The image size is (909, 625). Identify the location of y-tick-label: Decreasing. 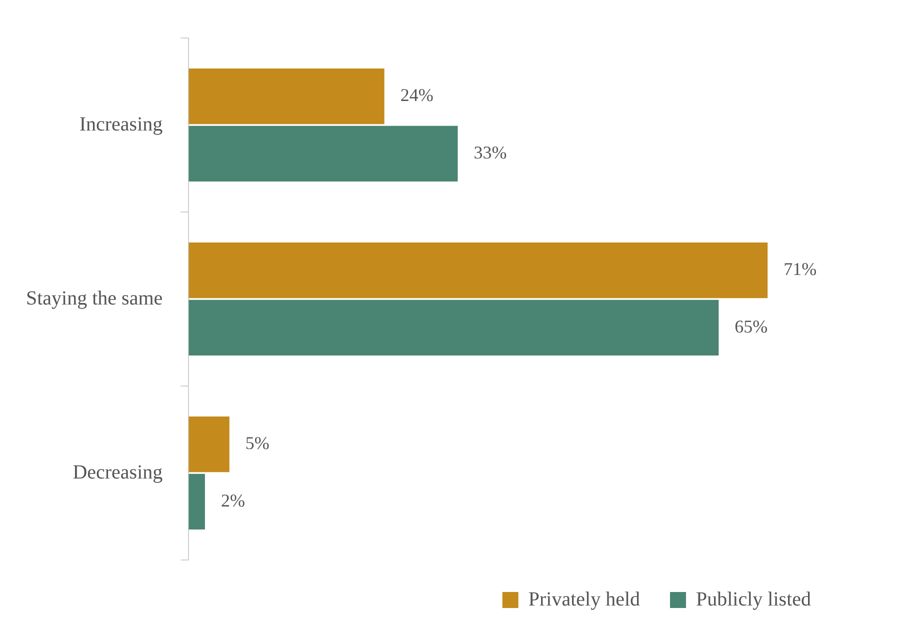
(117, 472).